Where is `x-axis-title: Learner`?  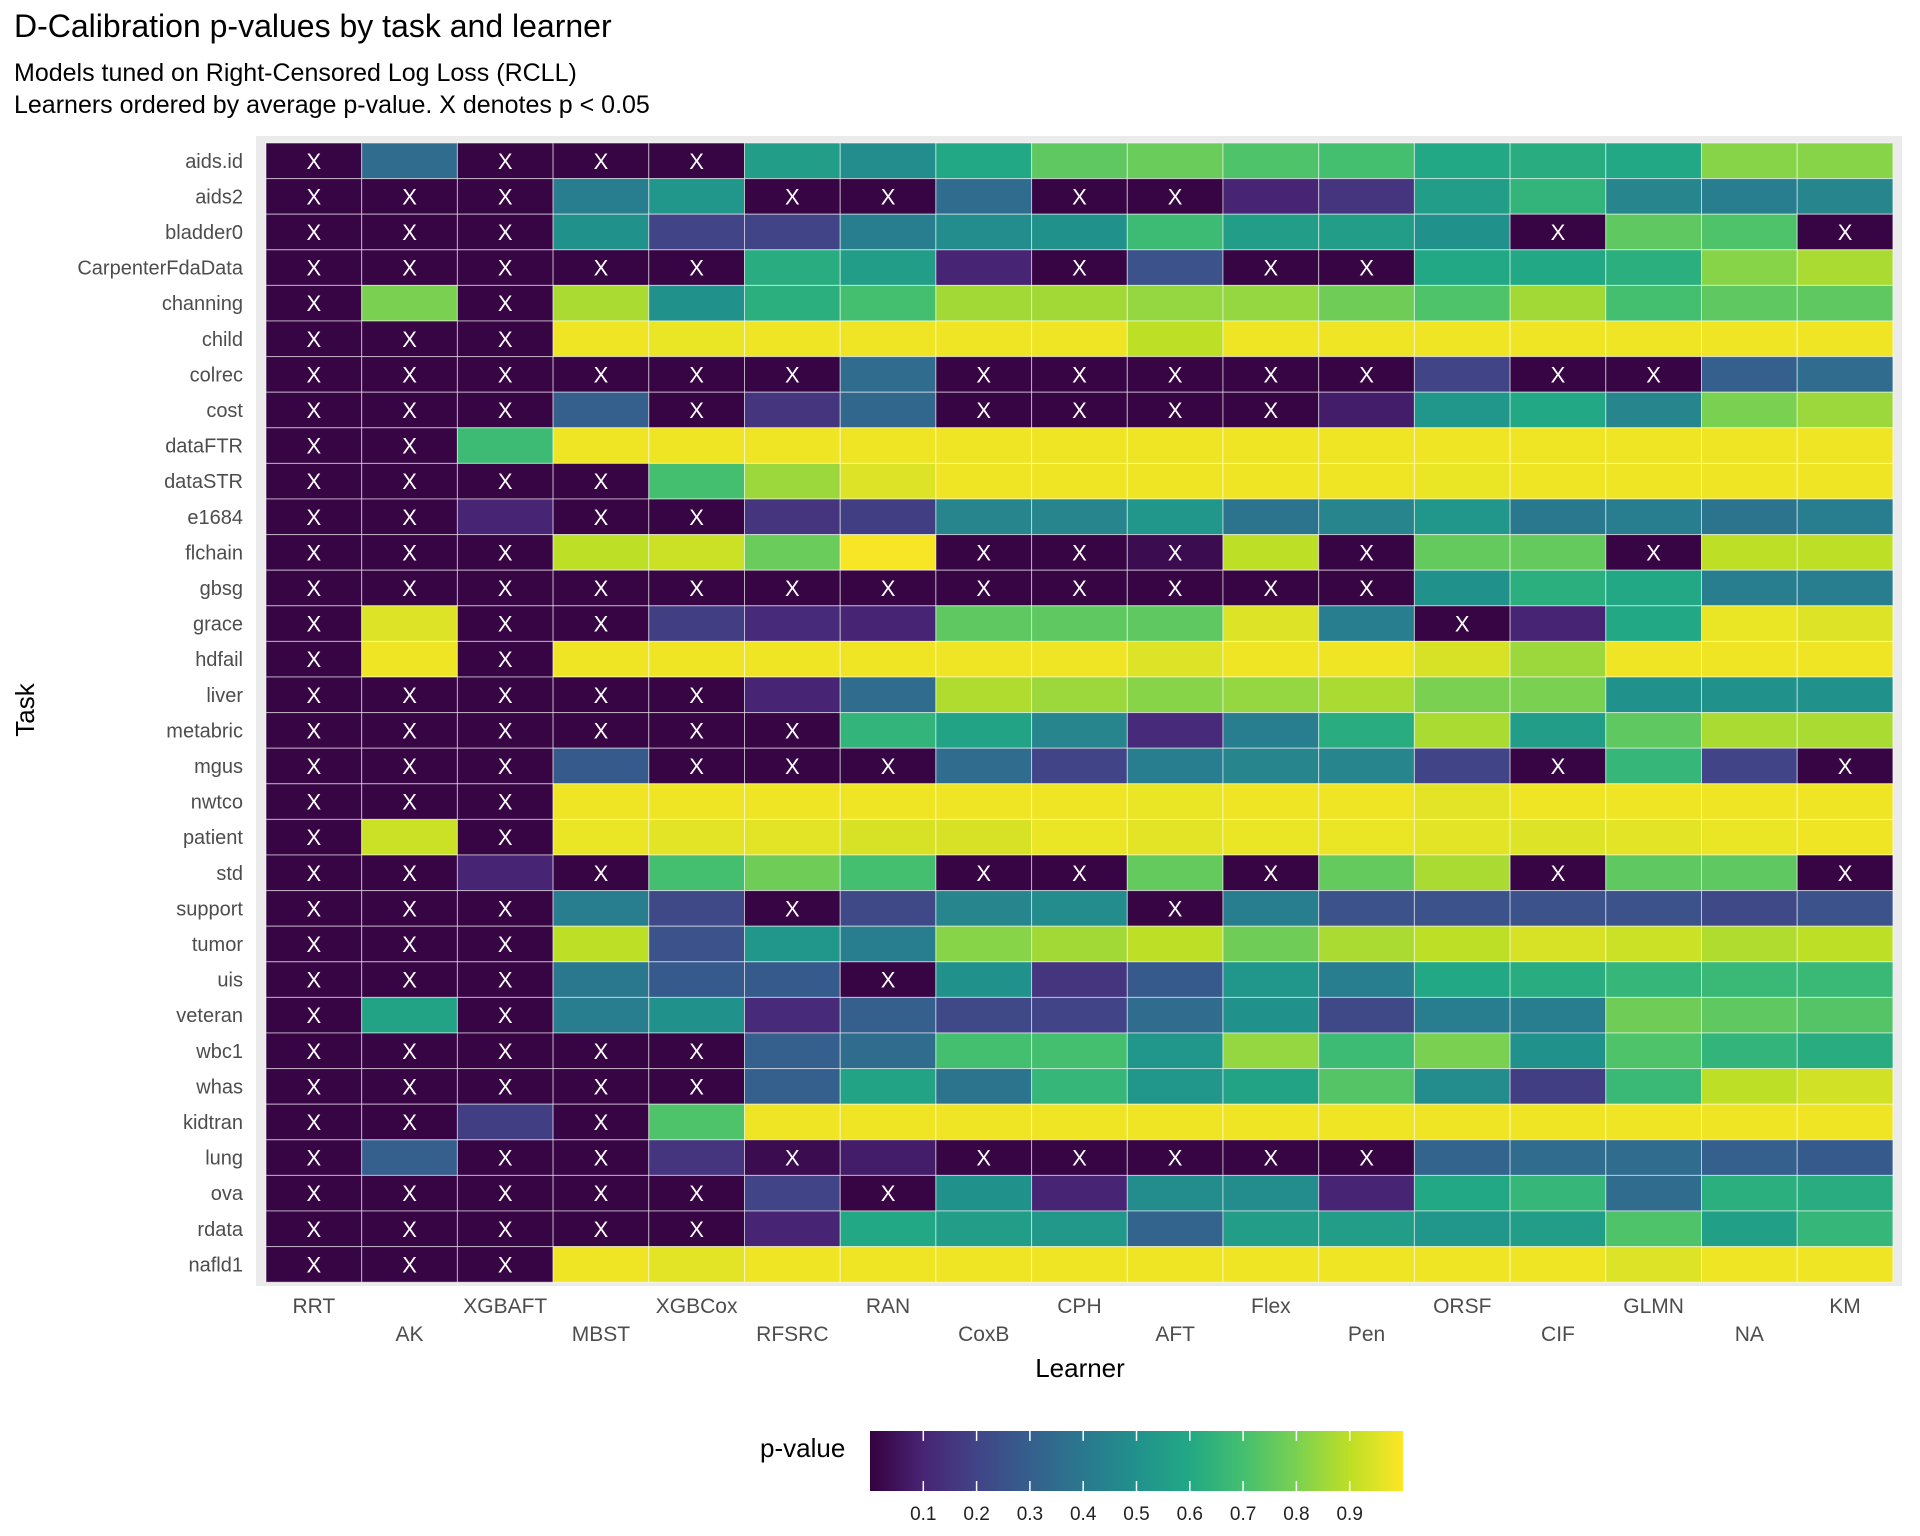
x-axis-title: Learner is located at coordinates (1080, 1368).